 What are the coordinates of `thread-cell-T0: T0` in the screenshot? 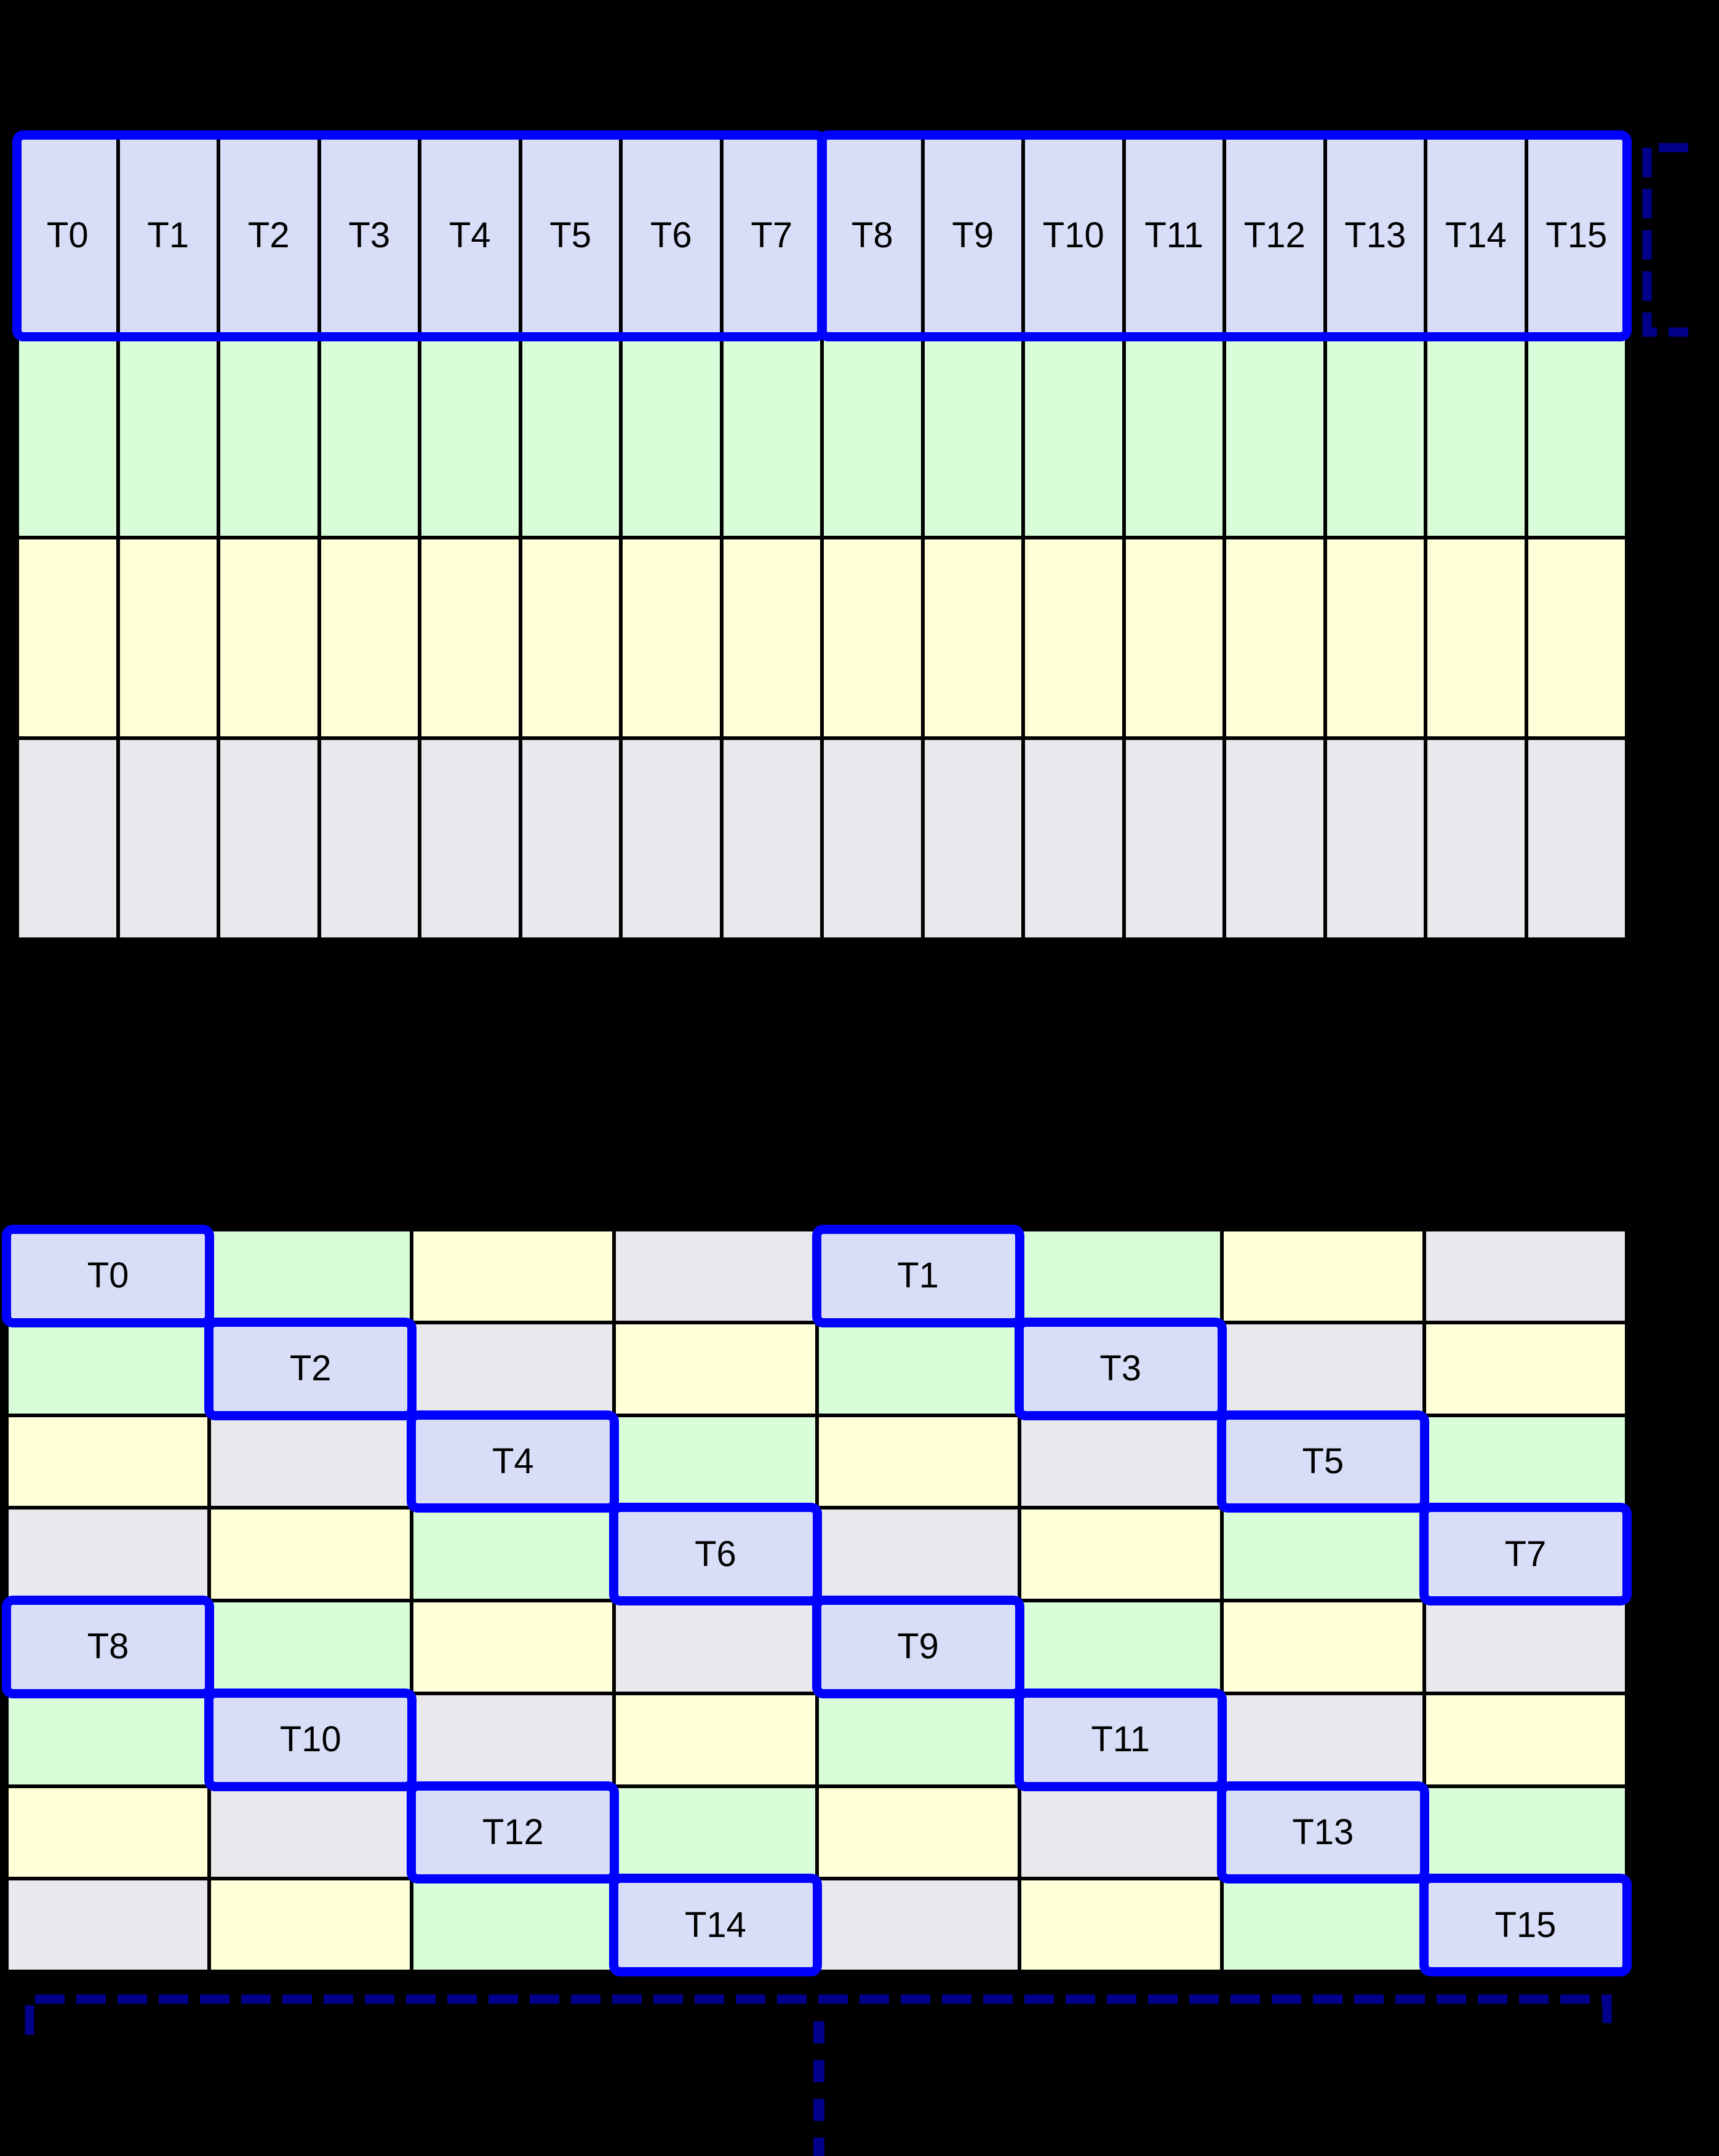 It's located at (67, 236).